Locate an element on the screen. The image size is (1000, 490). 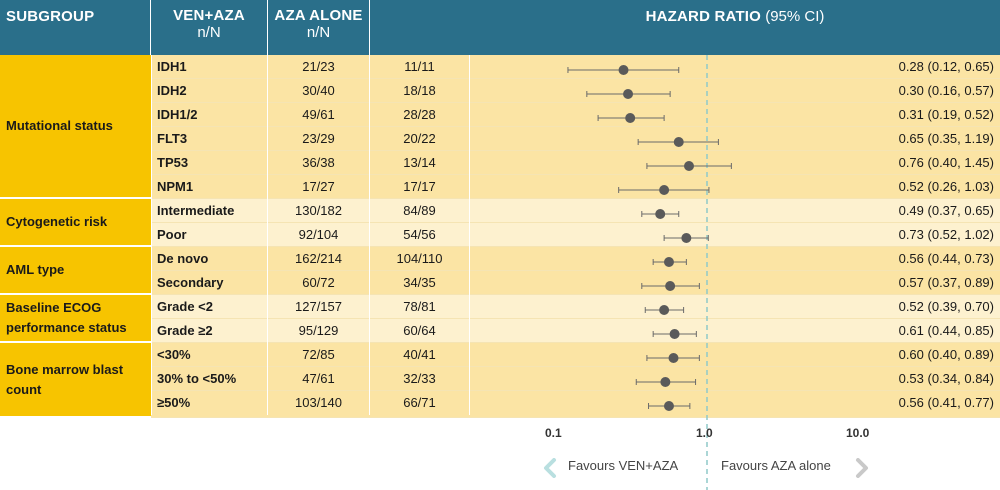
row-aza-alone: 18/18 is located at coordinates (420, 91).